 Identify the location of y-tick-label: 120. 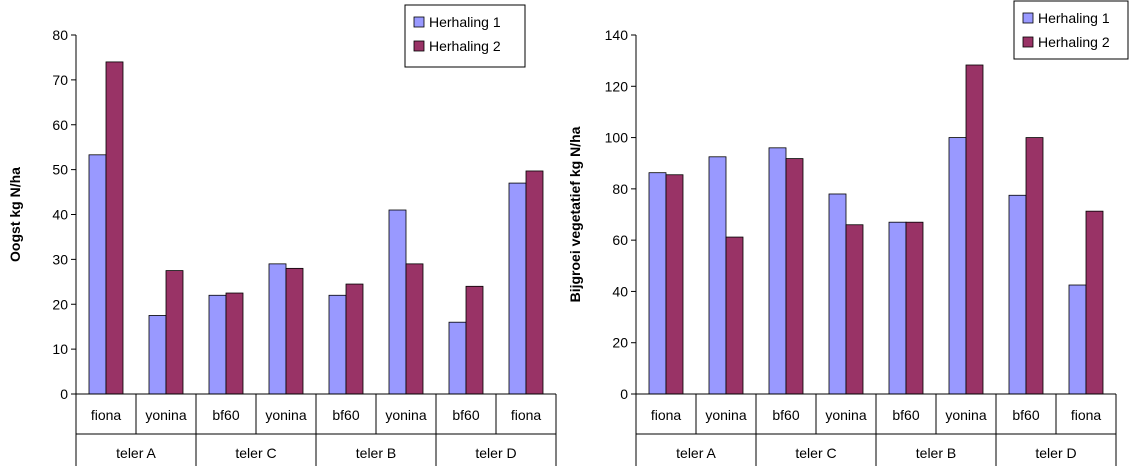
(617, 86).